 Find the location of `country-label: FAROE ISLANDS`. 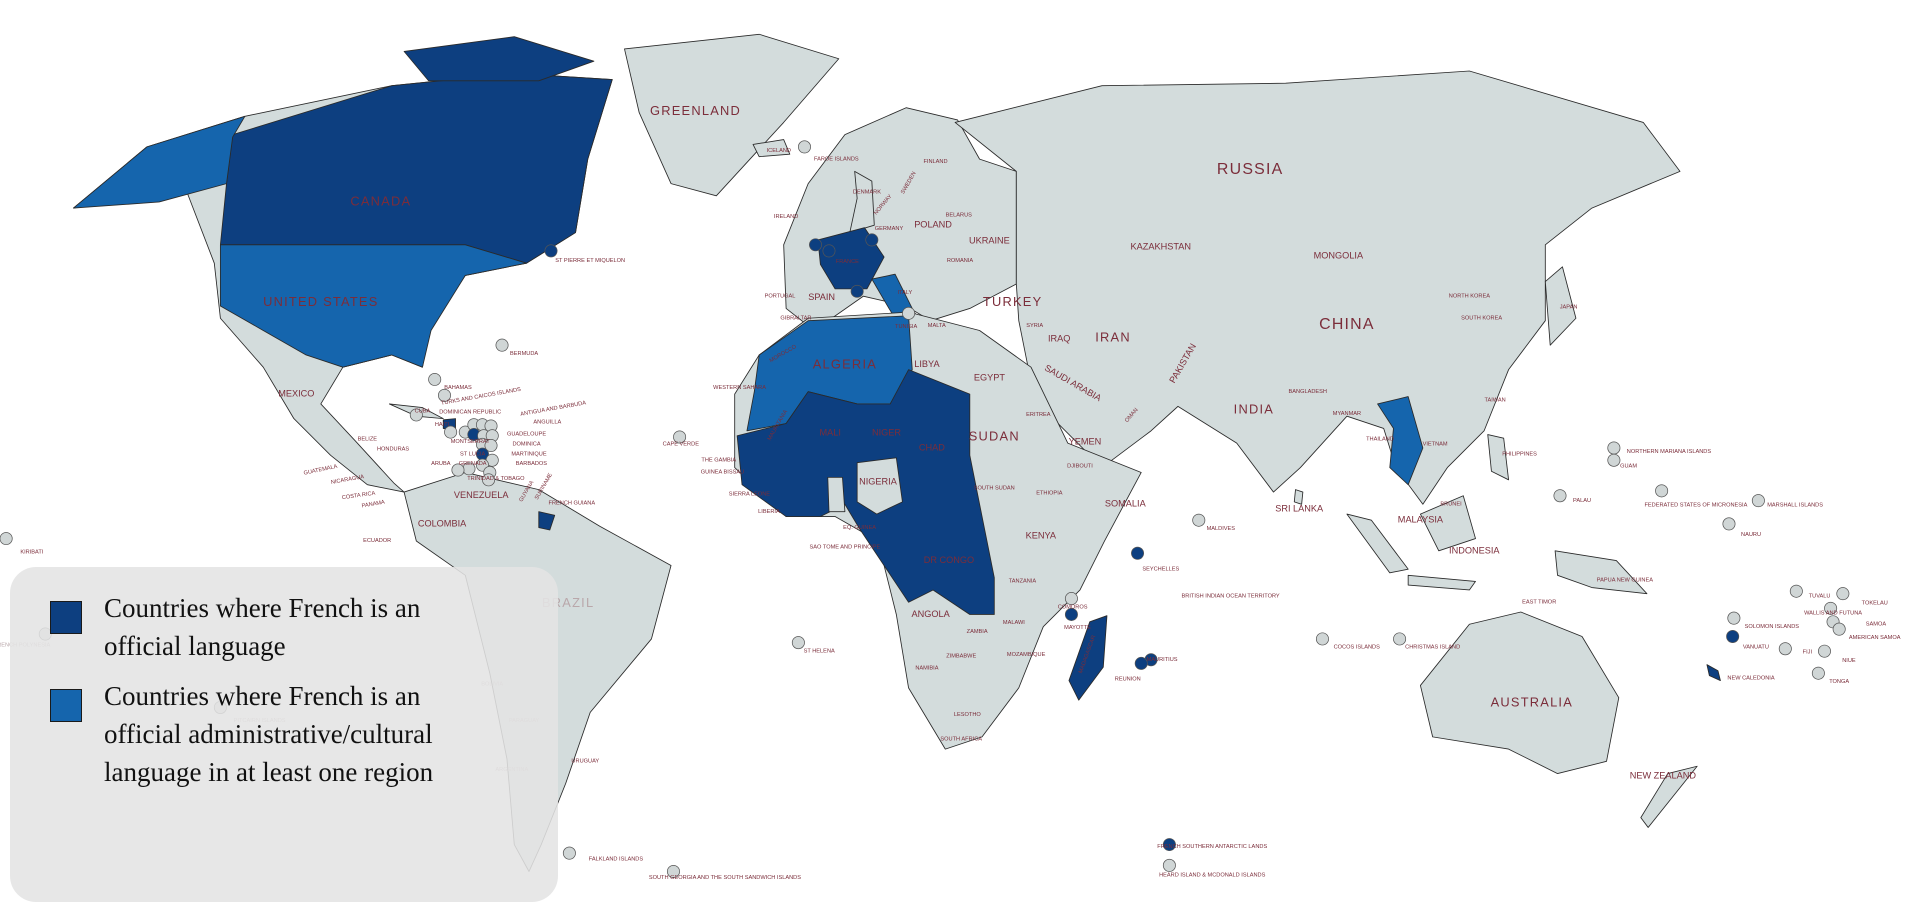

country-label: FAROE ISLANDS is located at coordinates (836, 159).